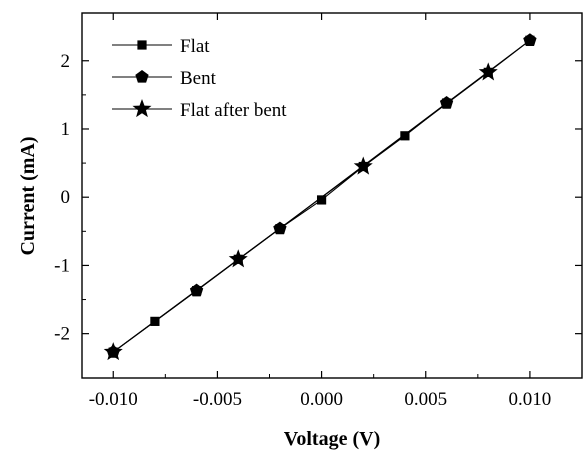 This screenshot has width=583, height=454. Describe the element at coordinates (530, 399) in the screenshot. I see `x-tick-label: 0.010` at that location.